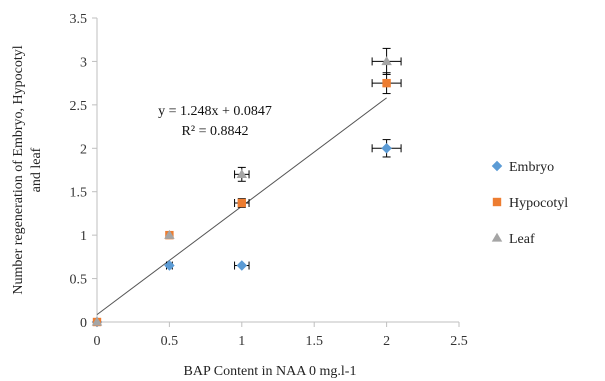  Describe the element at coordinates (18, 169) in the screenshot. I see `y-axis-title-line1: Number regeneration of Embryo, Hypocotyl` at that location.